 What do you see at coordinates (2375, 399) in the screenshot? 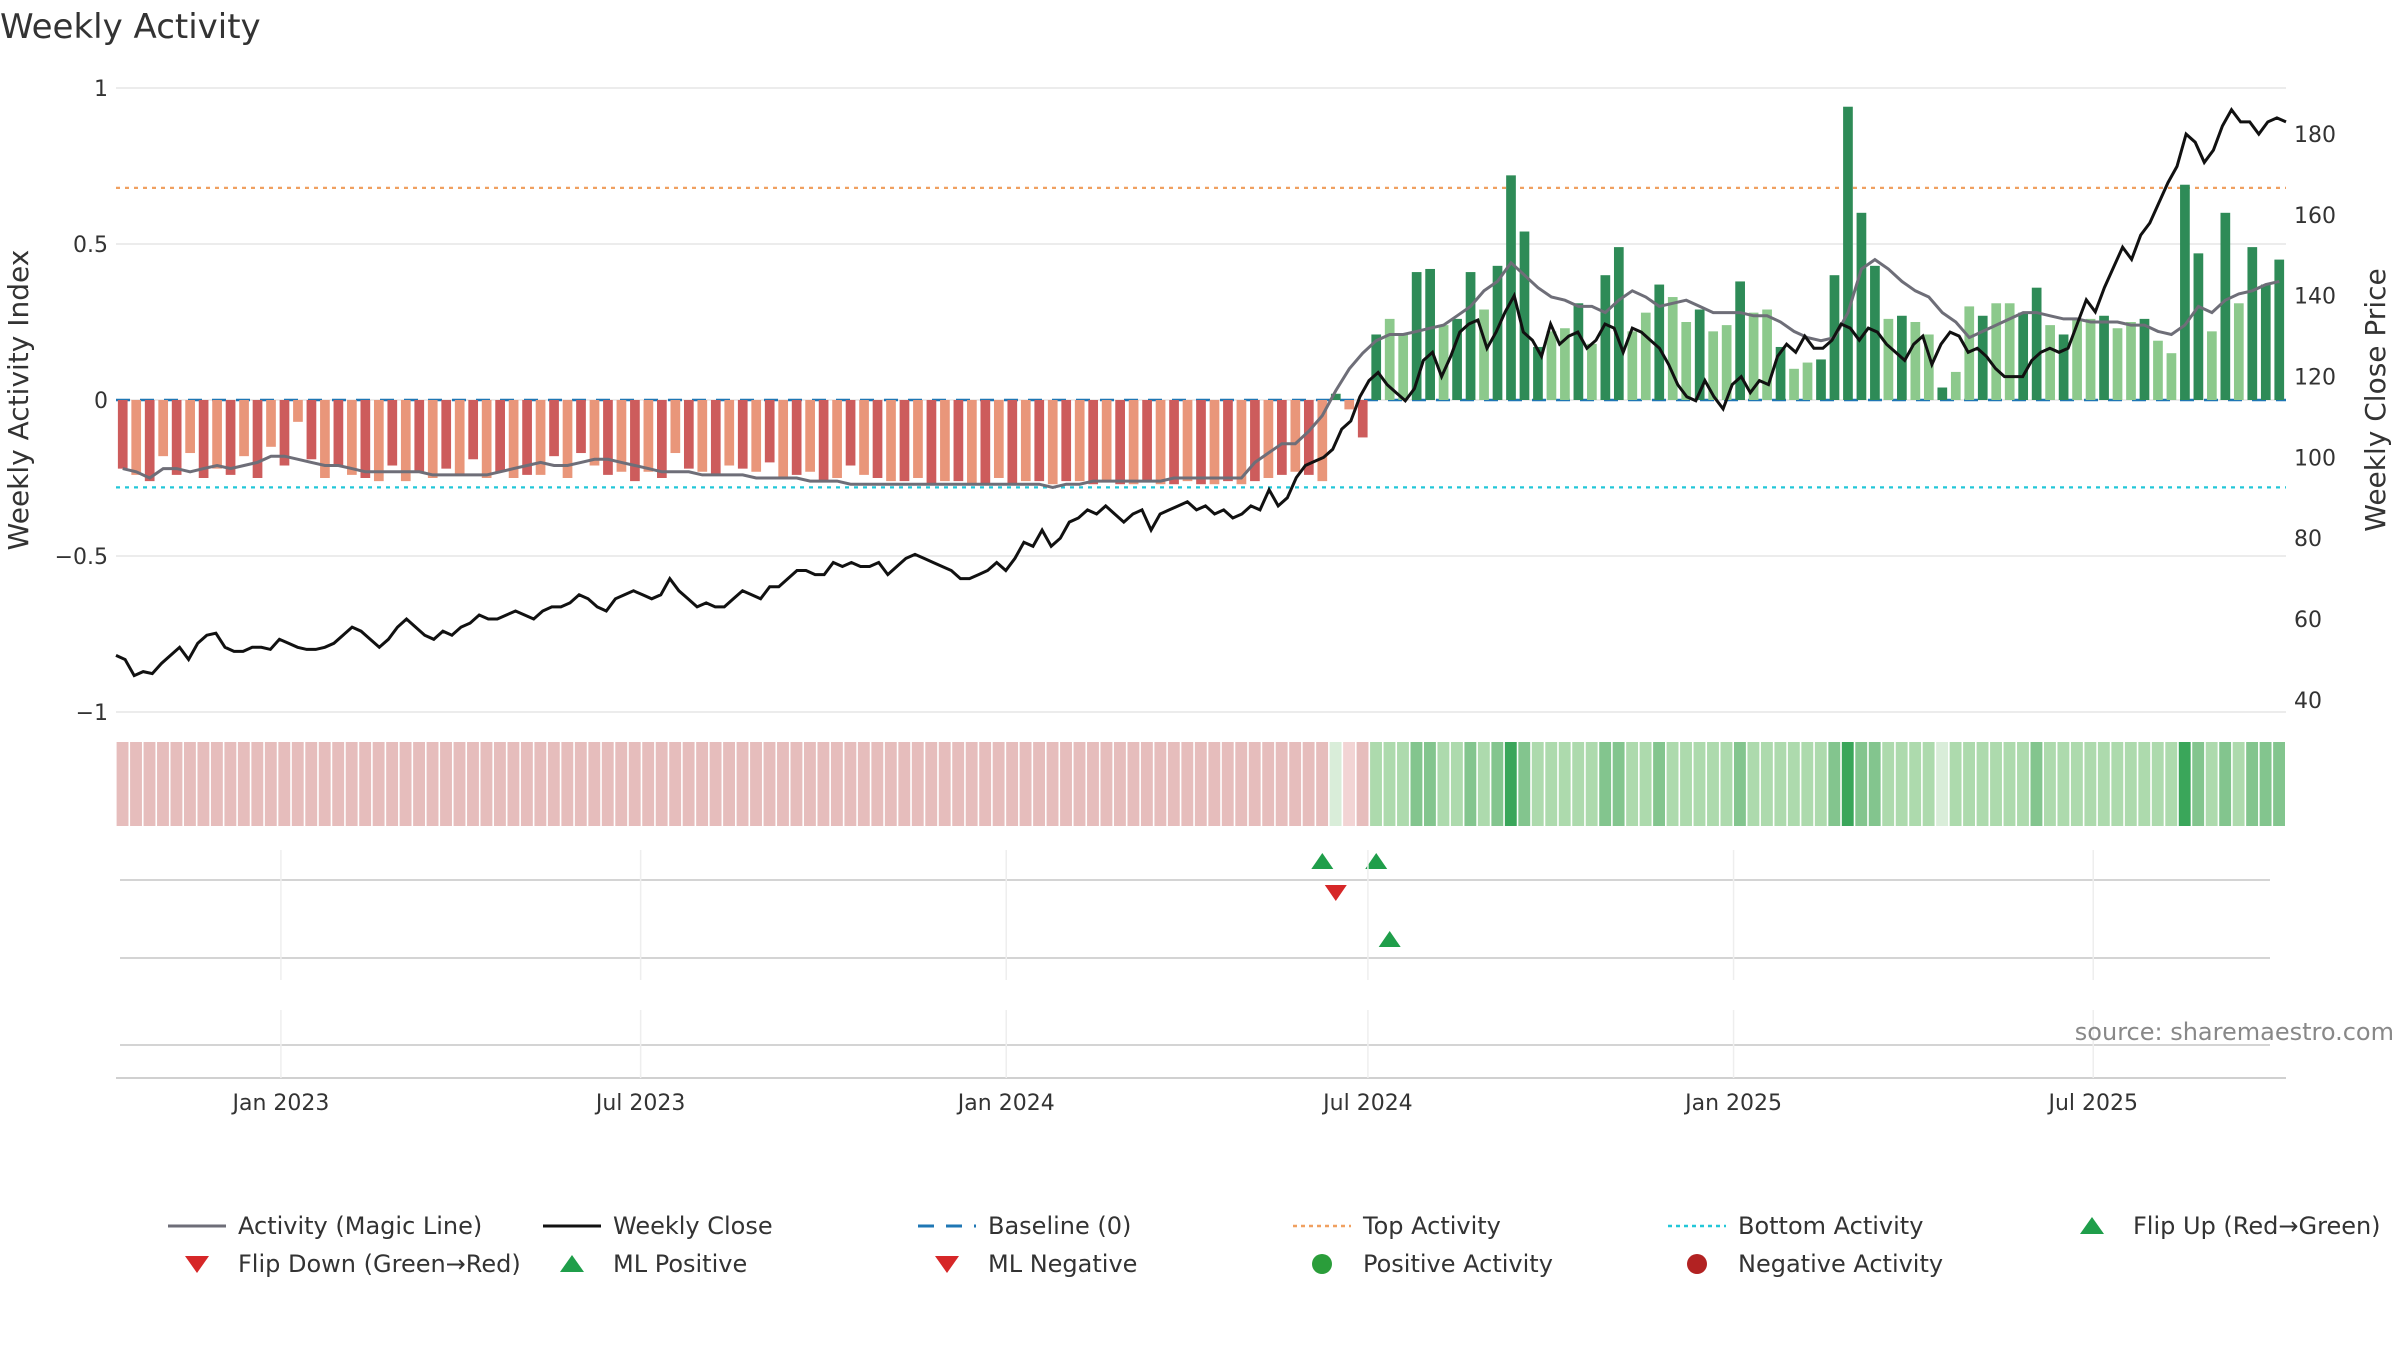
I see `y2-axis-title: Weekly Close Price` at bounding box center [2375, 399].